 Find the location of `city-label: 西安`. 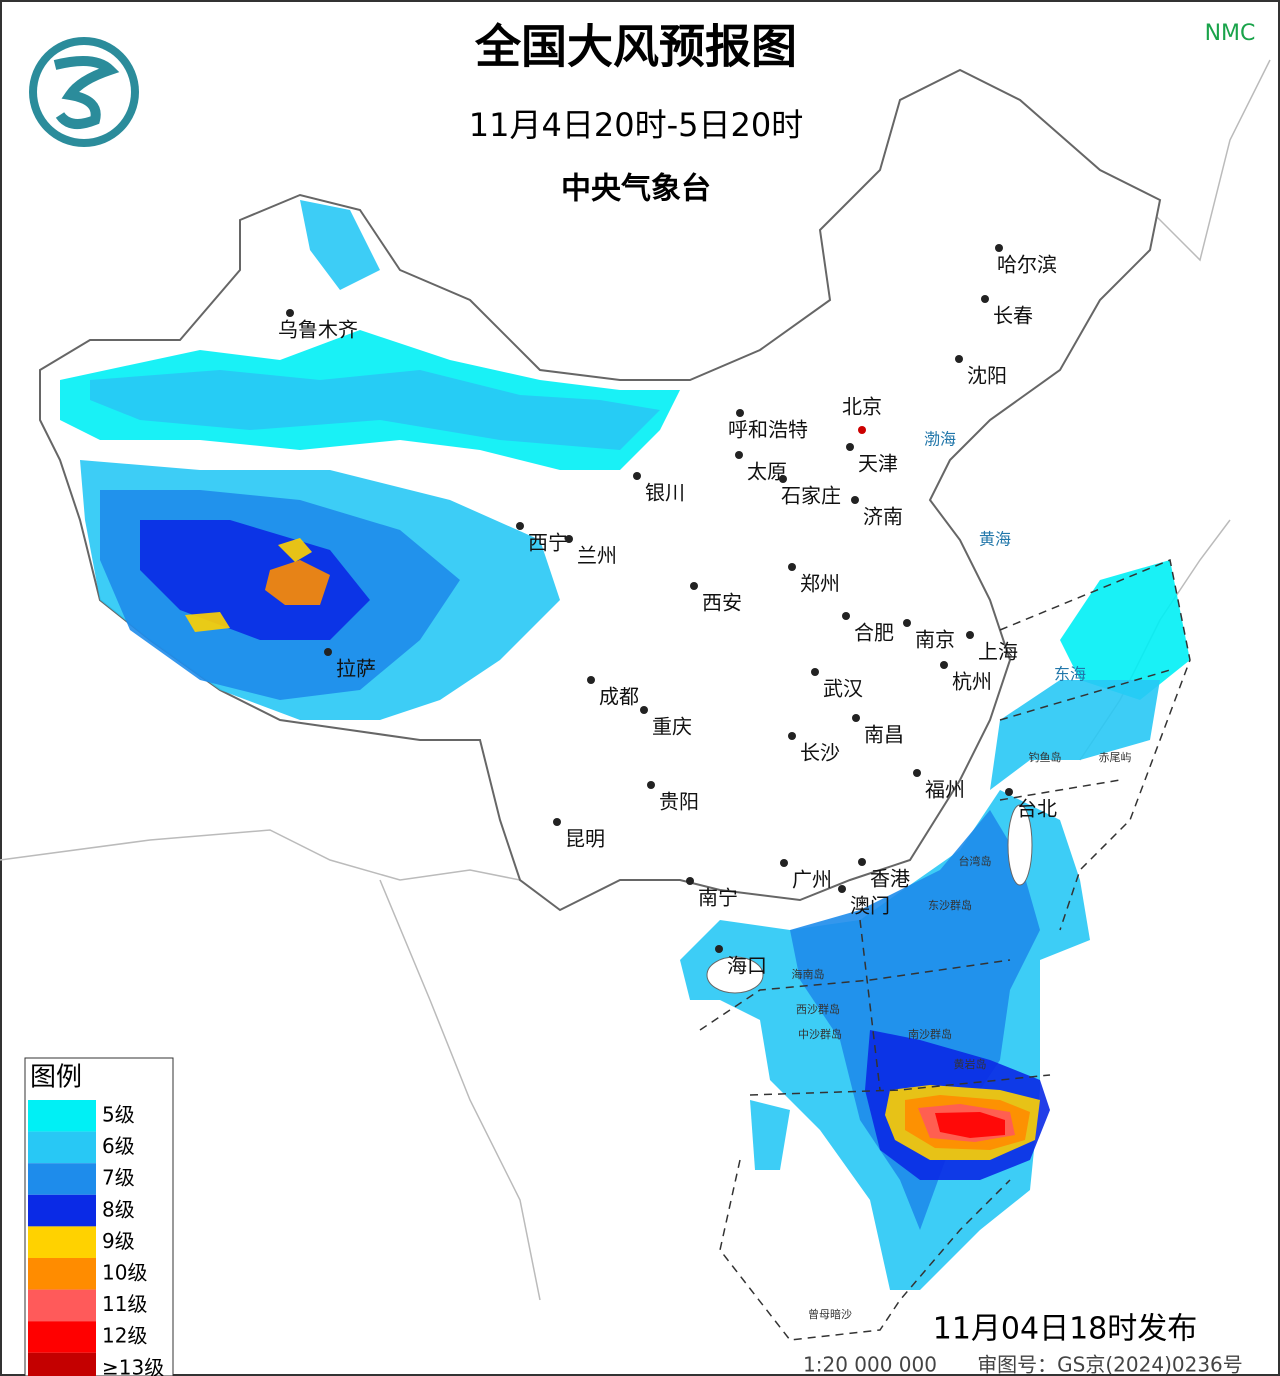

city-label: 西安 is located at coordinates (722, 603).